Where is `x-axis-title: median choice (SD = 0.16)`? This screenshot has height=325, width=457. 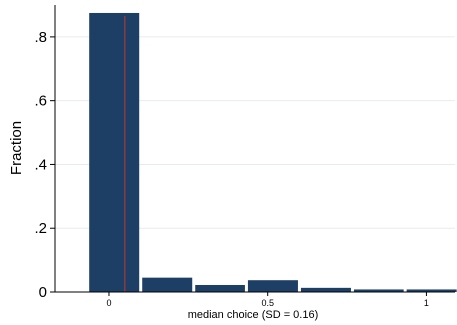 x-axis-title: median choice (SD = 0.16) is located at coordinates (253, 315).